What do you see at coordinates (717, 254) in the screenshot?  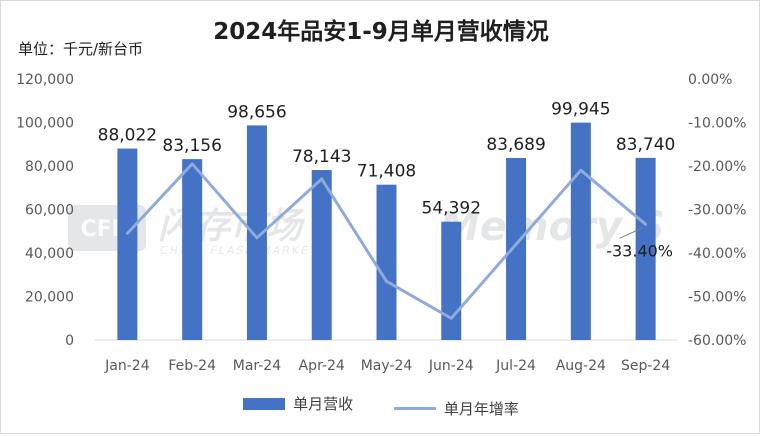 I see `right-tick-label: -40.00%` at bounding box center [717, 254].